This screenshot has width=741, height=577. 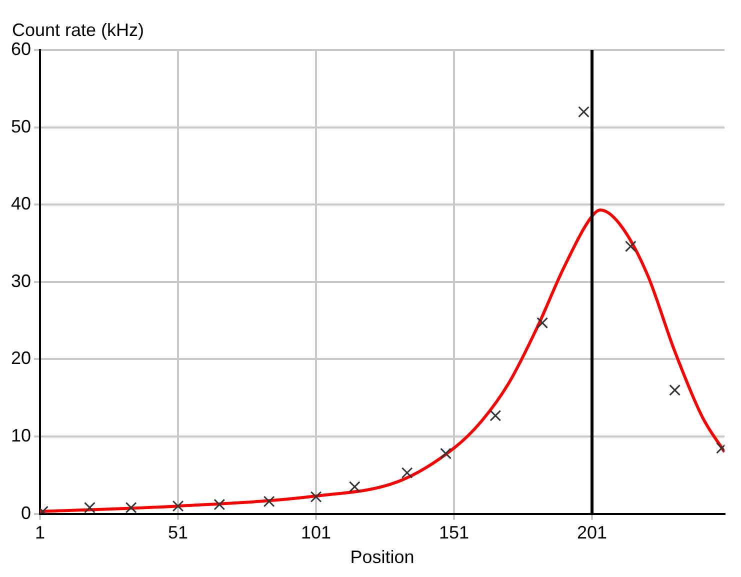 What do you see at coordinates (316, 532) in the screenshot?
I see `x-tick-label: 101` at bounding box center [316, 532].